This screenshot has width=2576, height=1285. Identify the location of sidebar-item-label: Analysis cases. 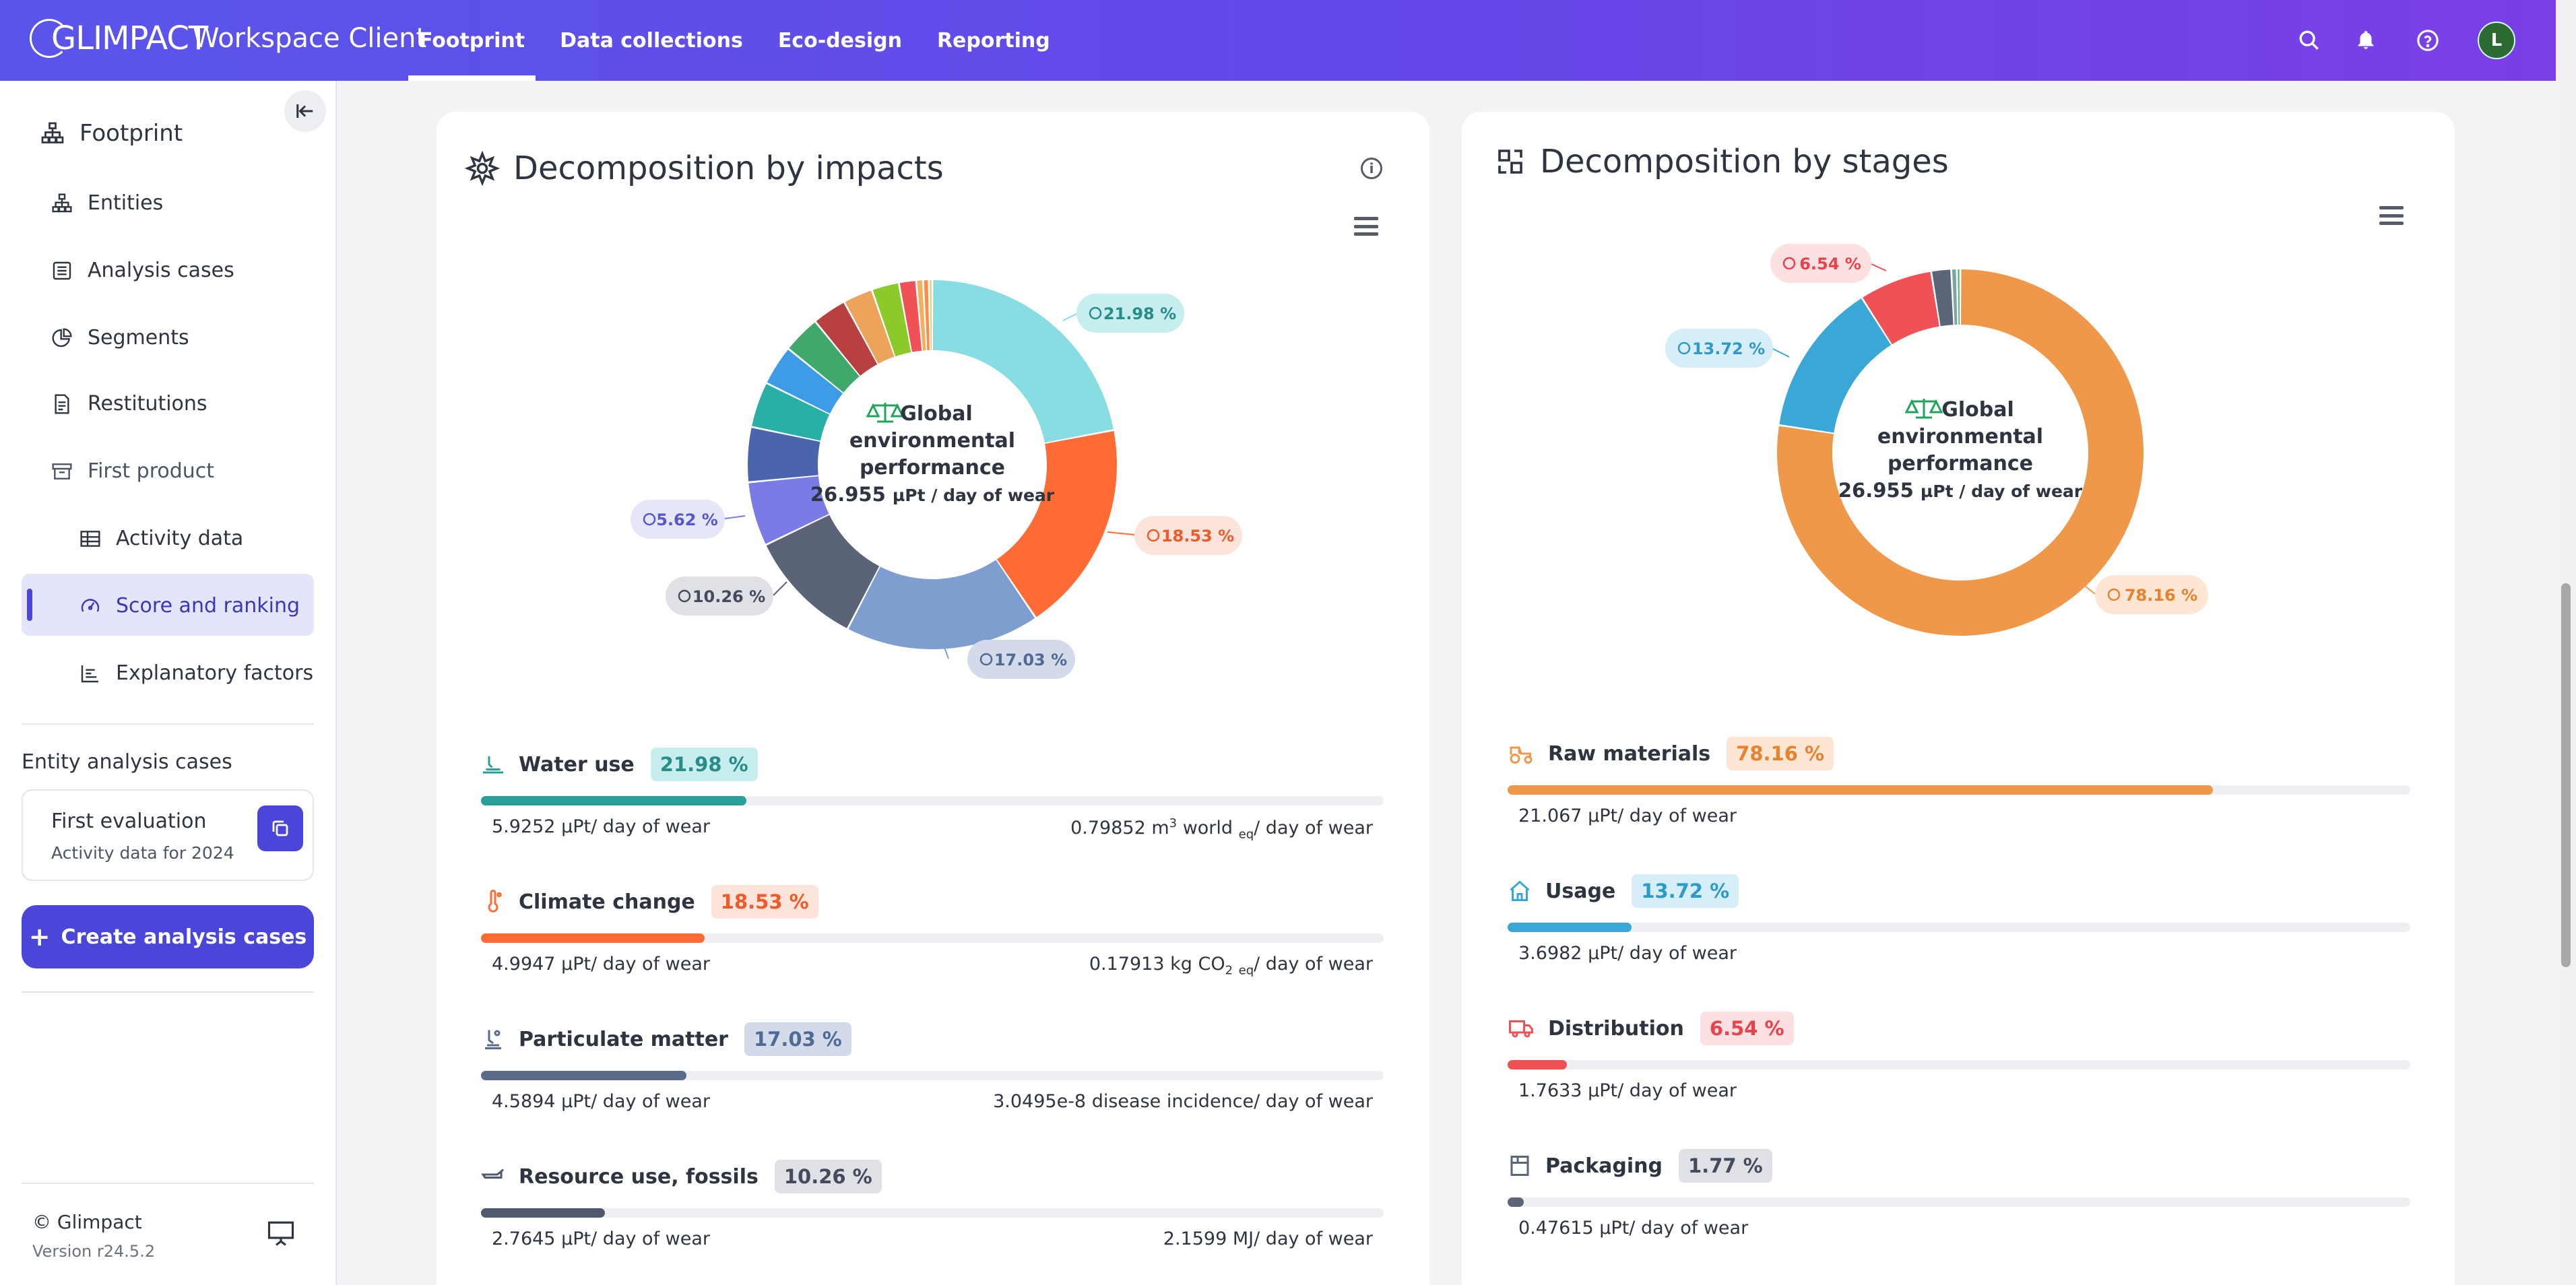
(161, 271).